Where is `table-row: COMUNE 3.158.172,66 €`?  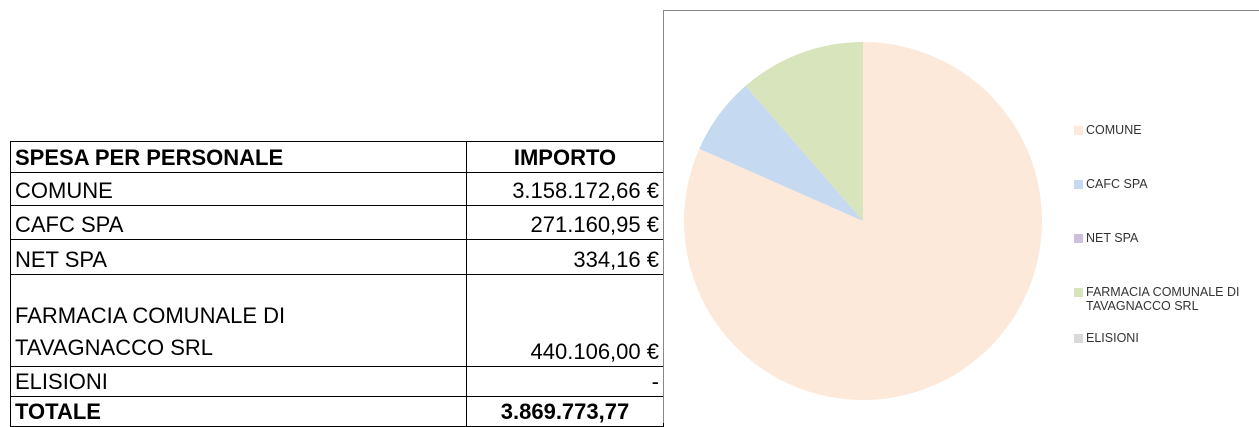
table-row: COMUNE 3.158.172,66 € is located at coordinates (337, 189).